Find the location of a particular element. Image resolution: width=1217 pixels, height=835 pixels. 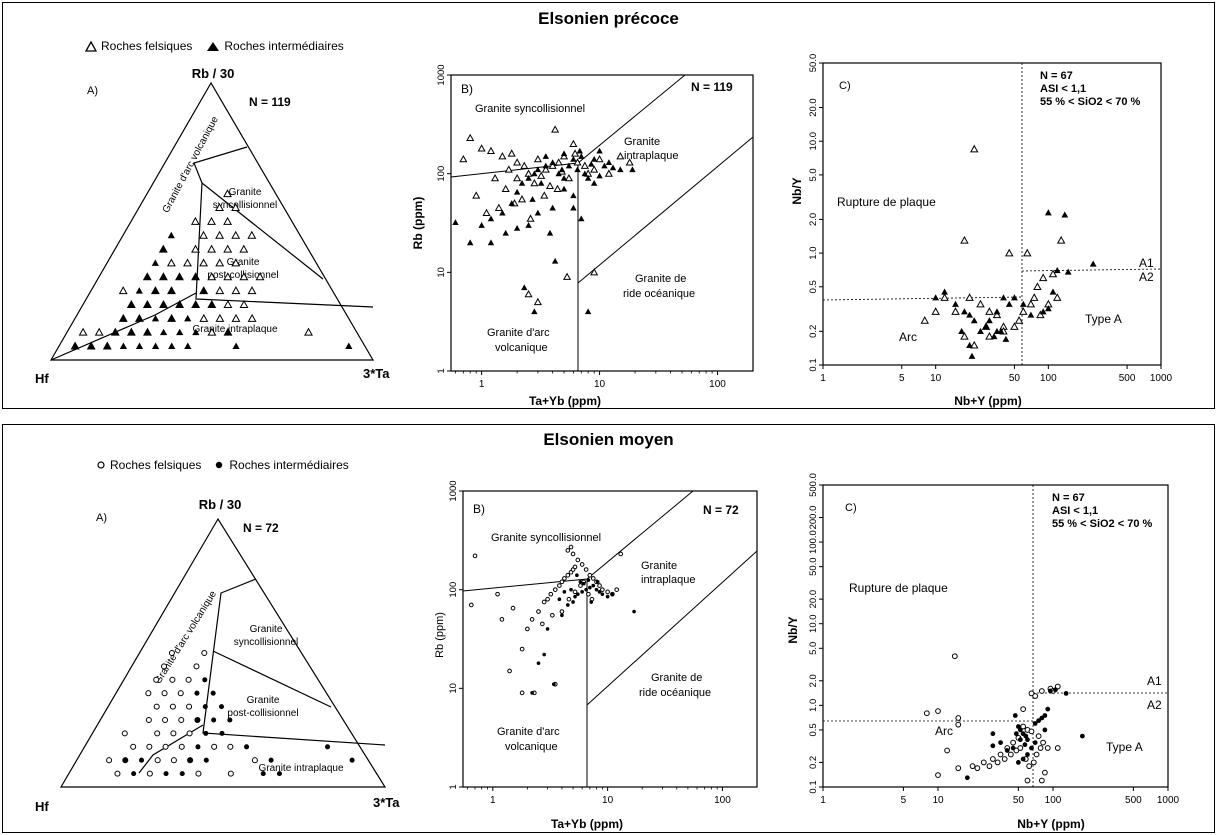

x-tick-label: 500 is located at coordinates (1127, 378).